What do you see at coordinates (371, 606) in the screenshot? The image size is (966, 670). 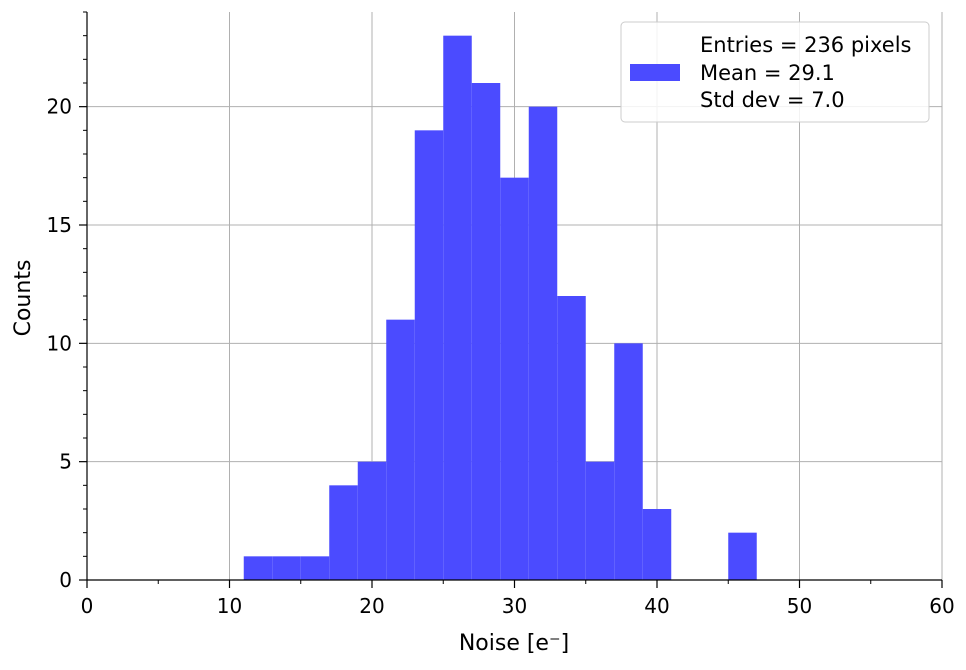 I see `x-tick-label: 20` at bounding box center [371, 606].